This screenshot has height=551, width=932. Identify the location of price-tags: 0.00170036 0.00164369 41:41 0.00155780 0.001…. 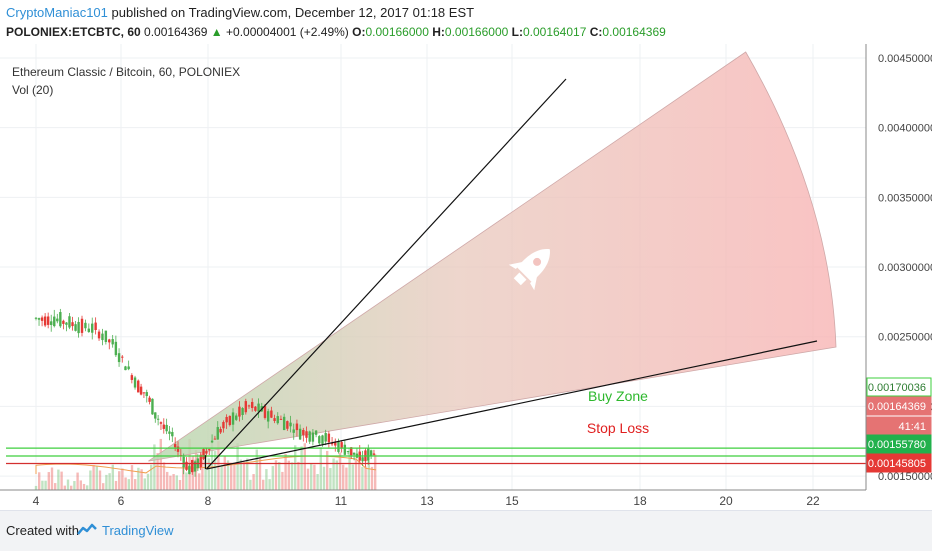
(899, 425).